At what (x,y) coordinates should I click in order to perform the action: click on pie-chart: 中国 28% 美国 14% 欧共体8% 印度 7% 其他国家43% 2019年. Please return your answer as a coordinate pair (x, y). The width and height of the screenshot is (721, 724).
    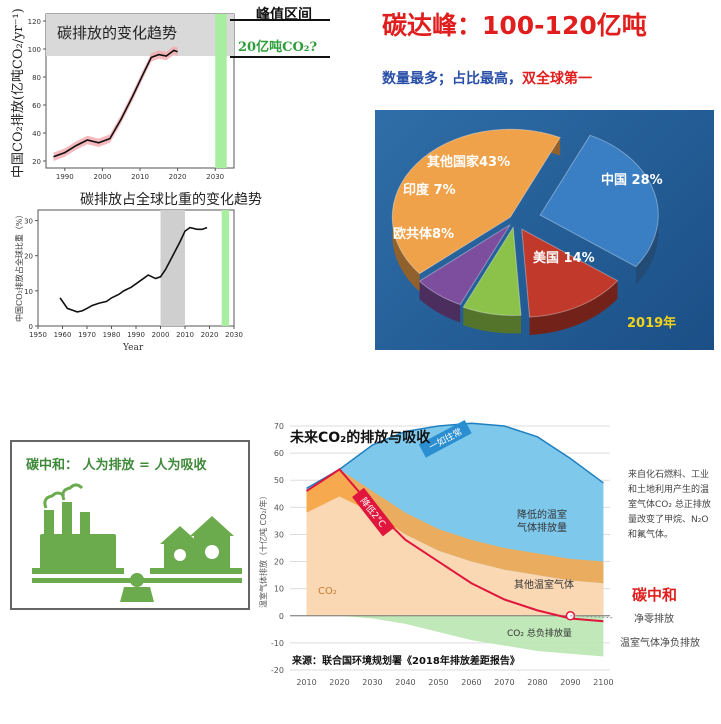
    Looking at the image, I should click on (533, 231).